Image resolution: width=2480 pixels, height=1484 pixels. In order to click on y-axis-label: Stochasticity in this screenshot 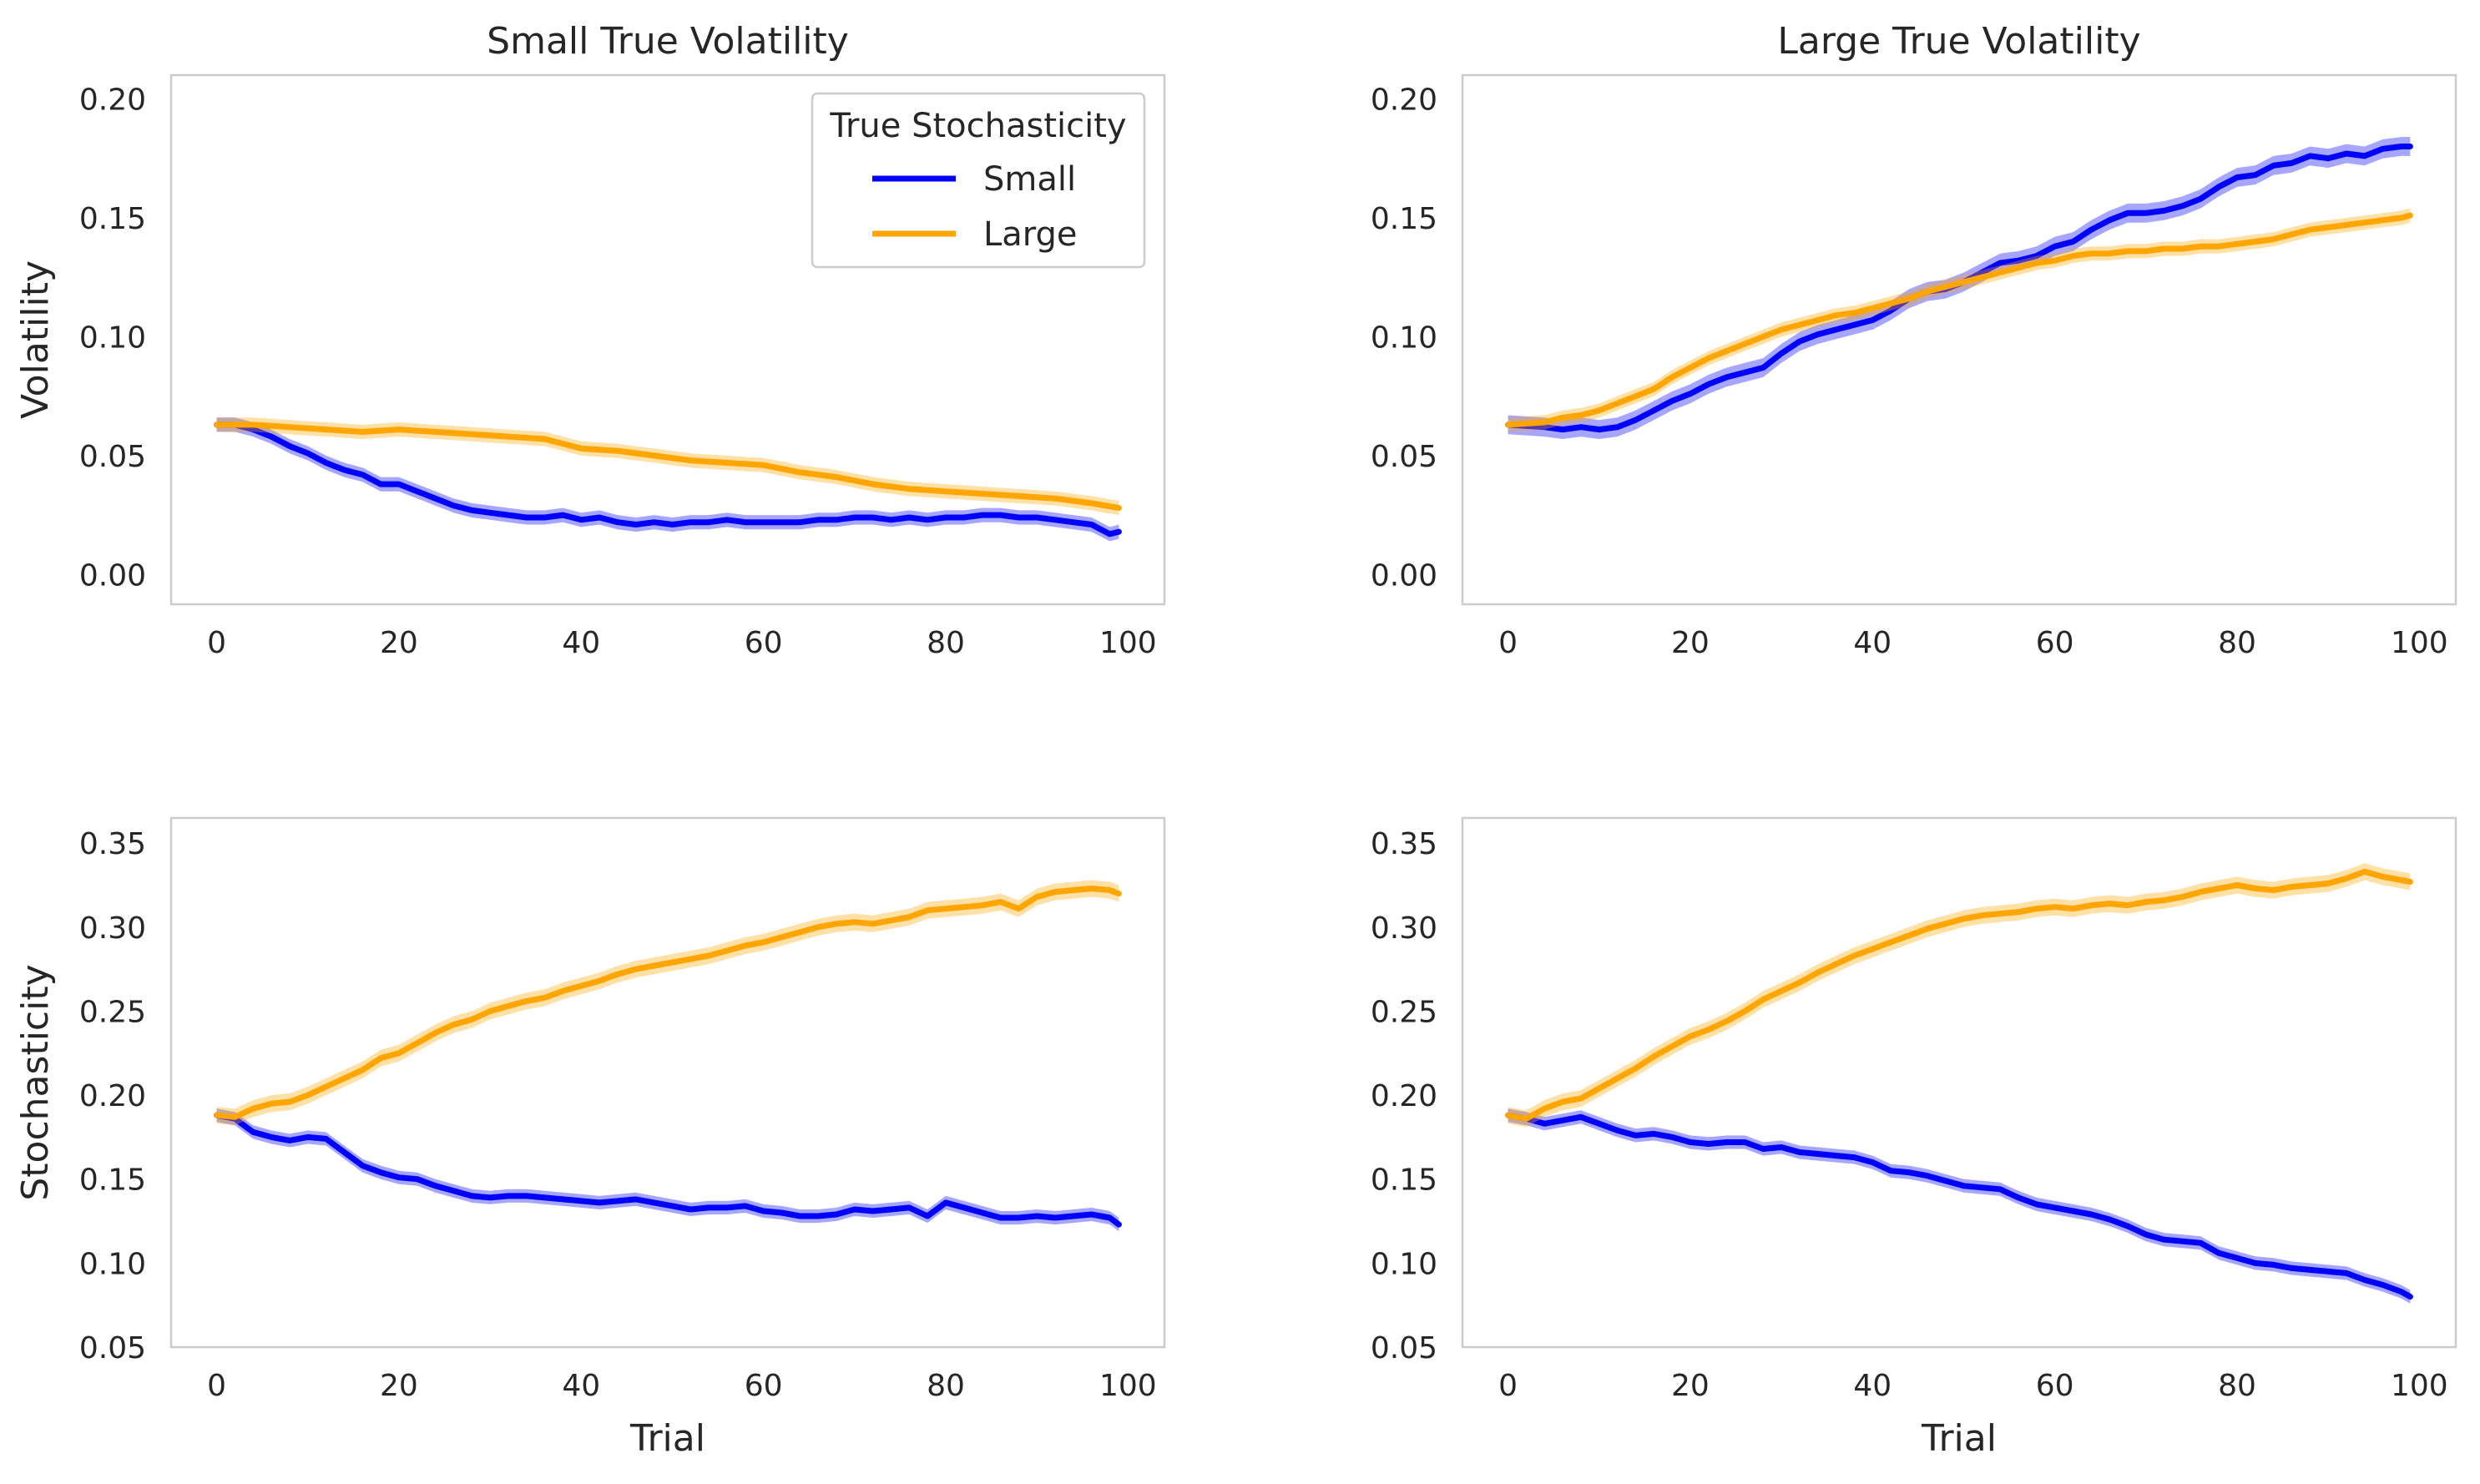, I will do `click(35, 1082)`.